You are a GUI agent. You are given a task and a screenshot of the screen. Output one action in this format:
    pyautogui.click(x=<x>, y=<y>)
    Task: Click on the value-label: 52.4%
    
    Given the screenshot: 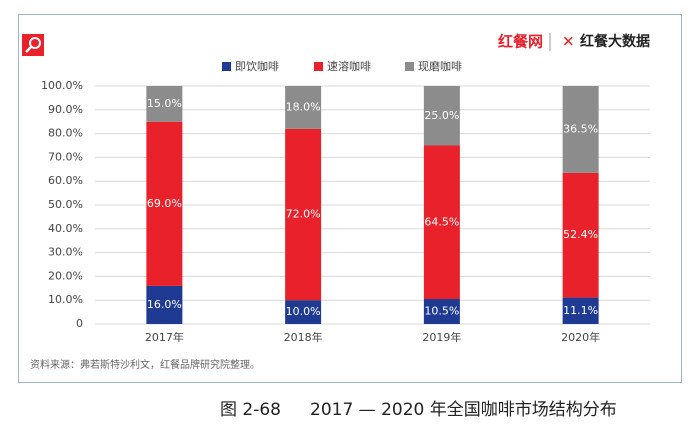 What is the action you would take?
    pyautogui.click(x=580, y=234)
    